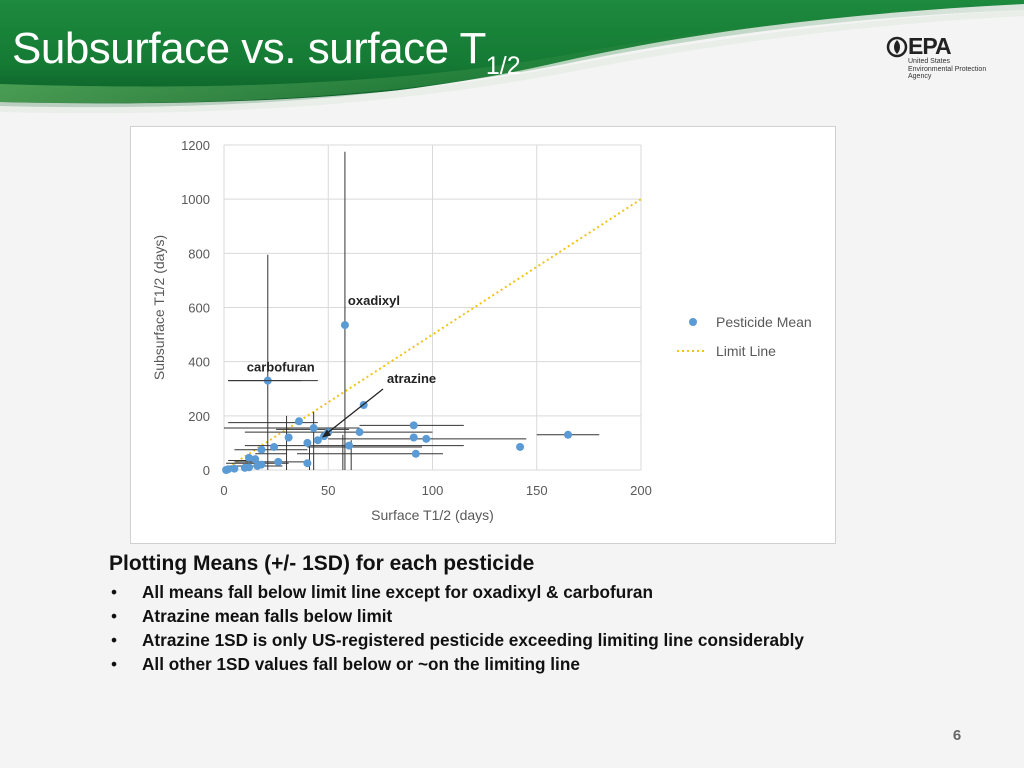 The width and height of the screenshot is (1024, 768). What do you see at coordinates (693, 322) in the screenshot?
I see `legend-point-marker` at bounding box center [693, 322].